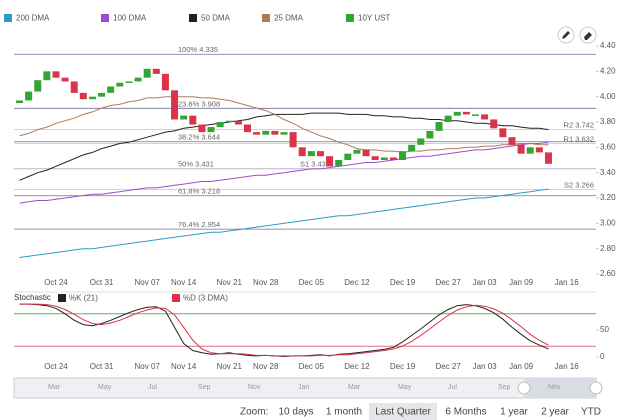 The width and height of the screenshot is (624, 420). I want to click on legend-label: 200 DMA, so click(33, 18).